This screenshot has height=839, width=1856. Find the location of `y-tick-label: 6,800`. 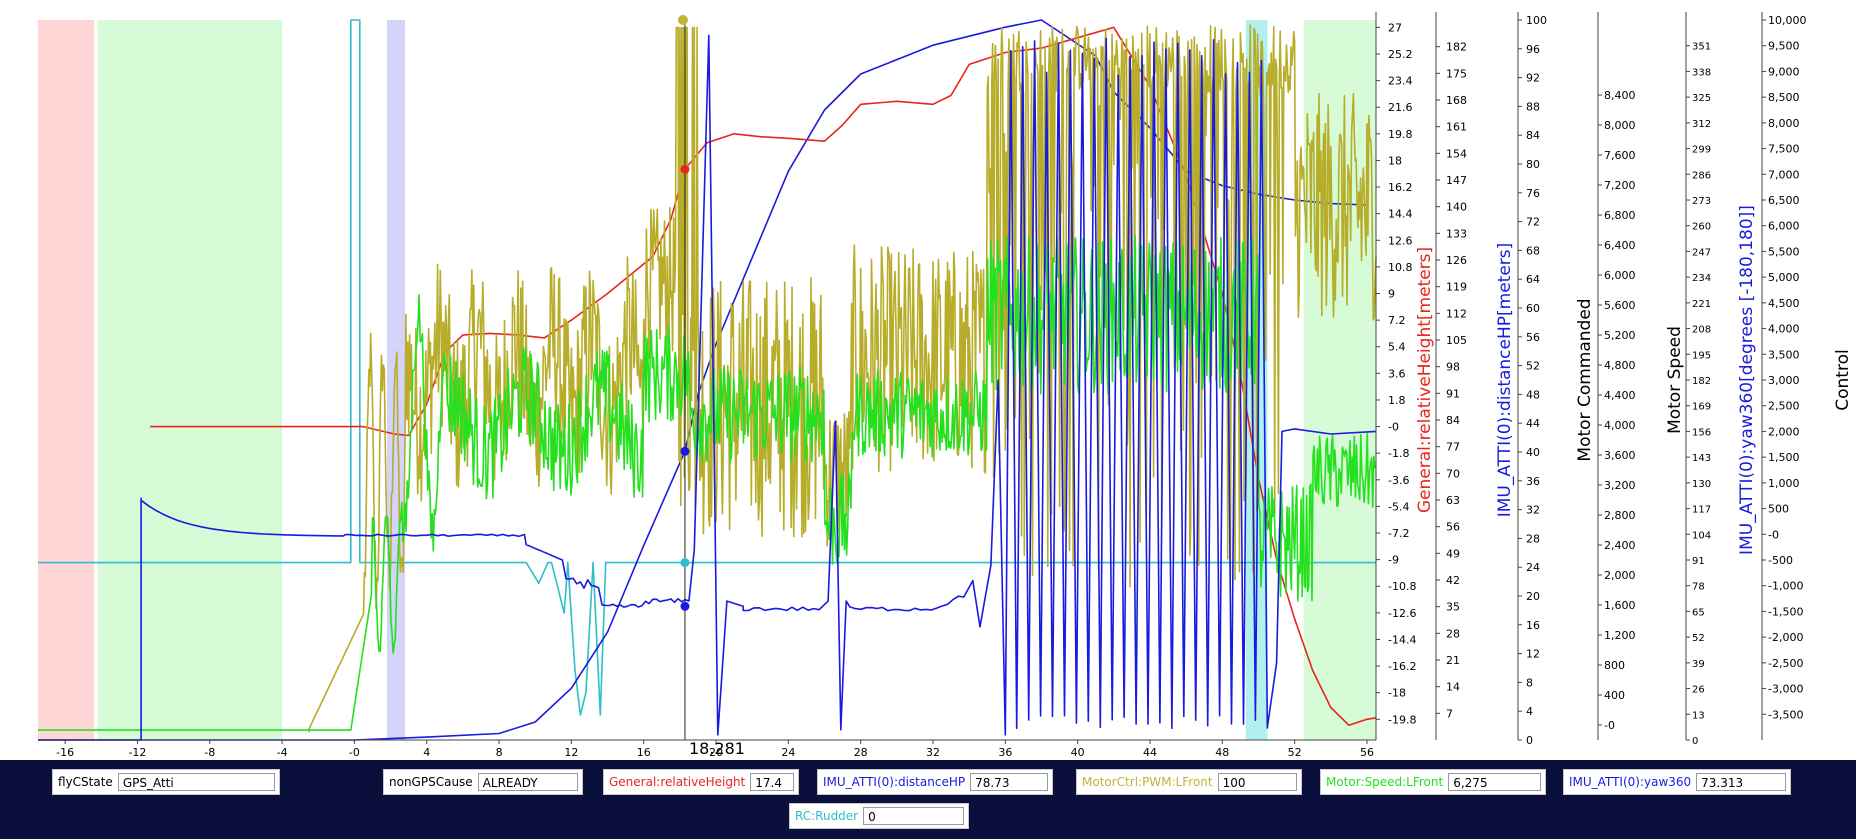

y-tick-label: 6,800 is located at coordinates (1620, 215).